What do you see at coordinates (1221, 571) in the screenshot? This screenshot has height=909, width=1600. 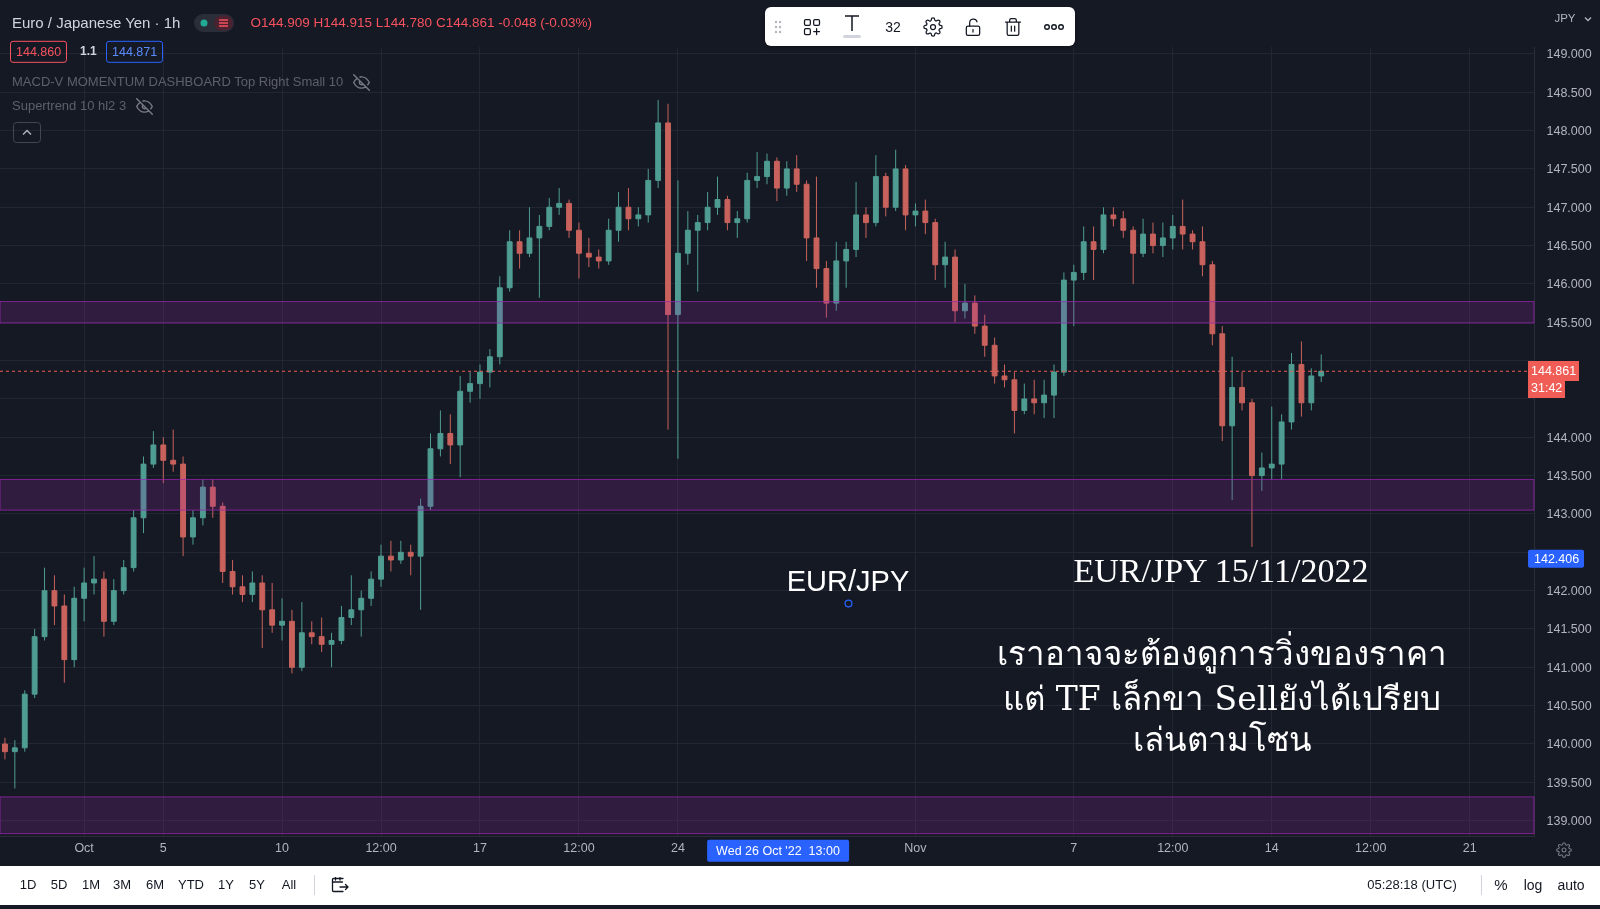 I see `annotation: EUR/JPY 15/11/2022` at bounding box center [1221, 571].